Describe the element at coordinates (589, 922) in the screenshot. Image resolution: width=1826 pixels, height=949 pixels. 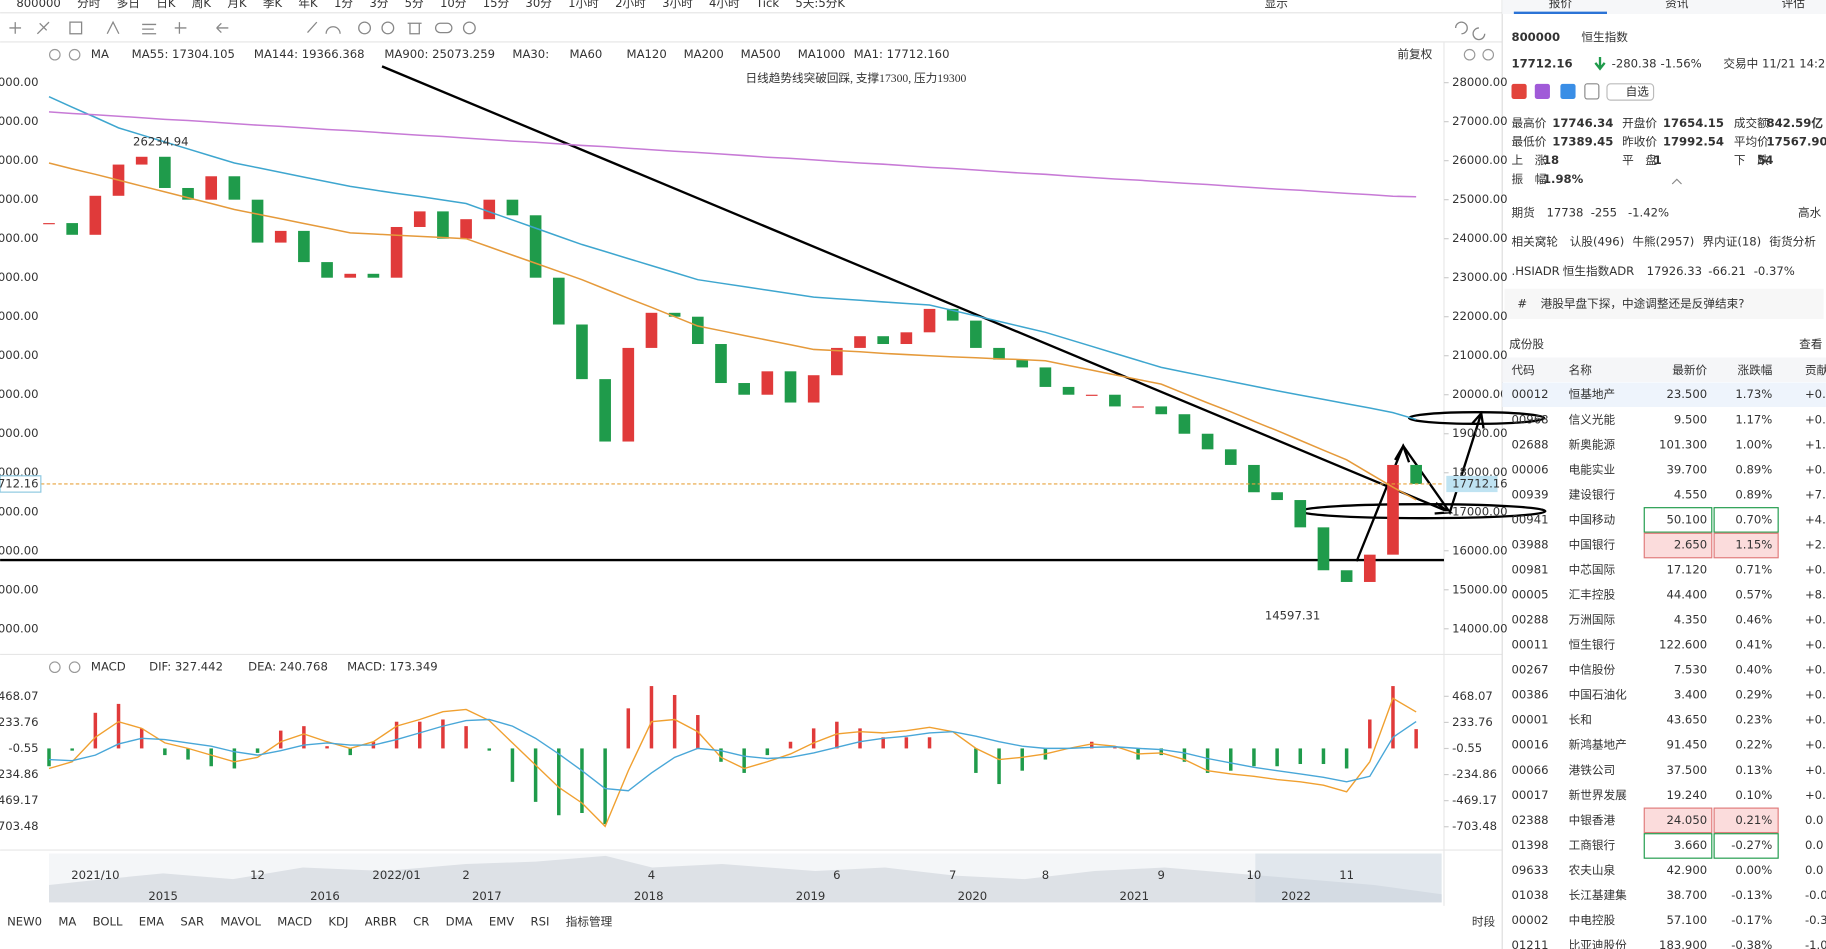
I see `indicator-tab: 指标管理` at that location.